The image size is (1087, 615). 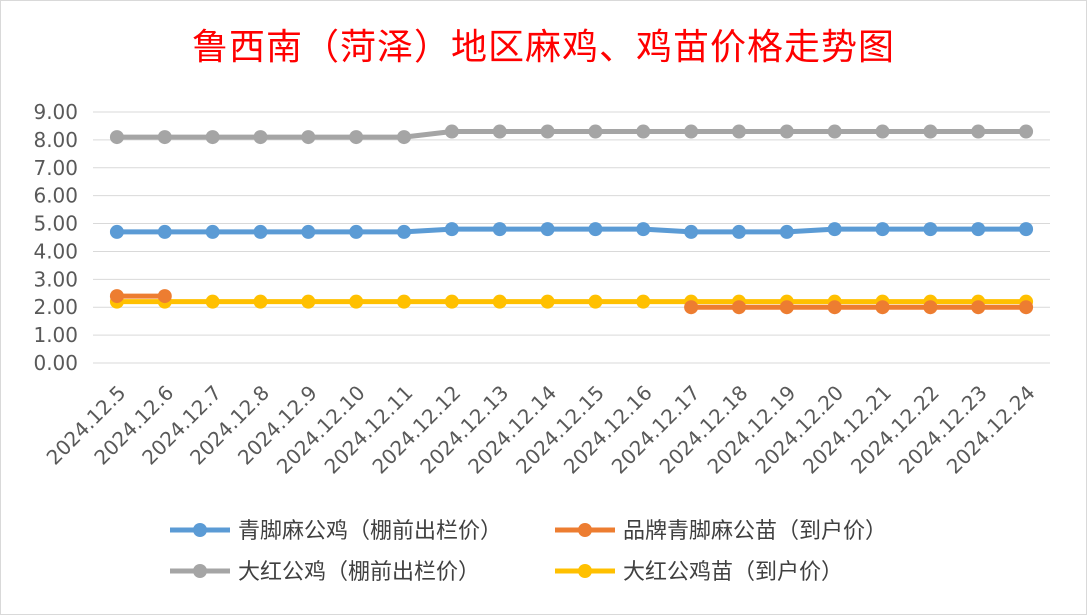 I want to click on legend-item: 青脚麻公鸡（棚前出栏价）, so click(x=336, y=531).